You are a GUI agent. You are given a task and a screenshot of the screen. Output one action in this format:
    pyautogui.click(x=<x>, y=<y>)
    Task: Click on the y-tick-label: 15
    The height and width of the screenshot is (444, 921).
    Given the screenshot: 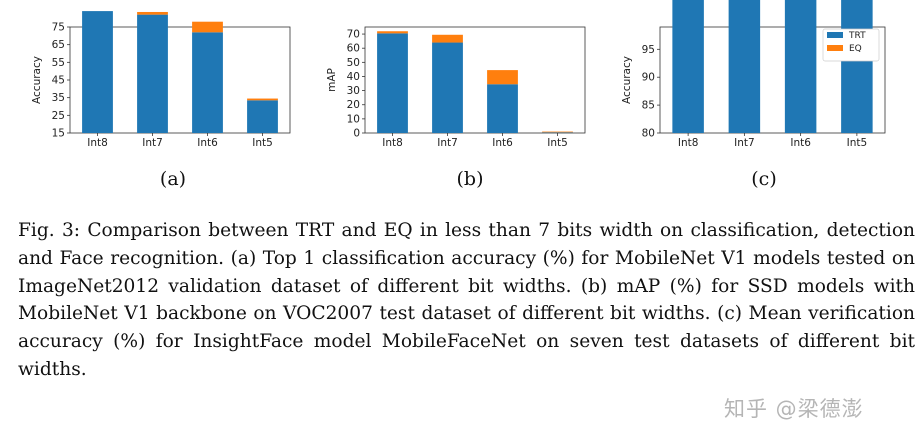 What is the action you would take?
    pyautogui.click(x=58, y=134)
    